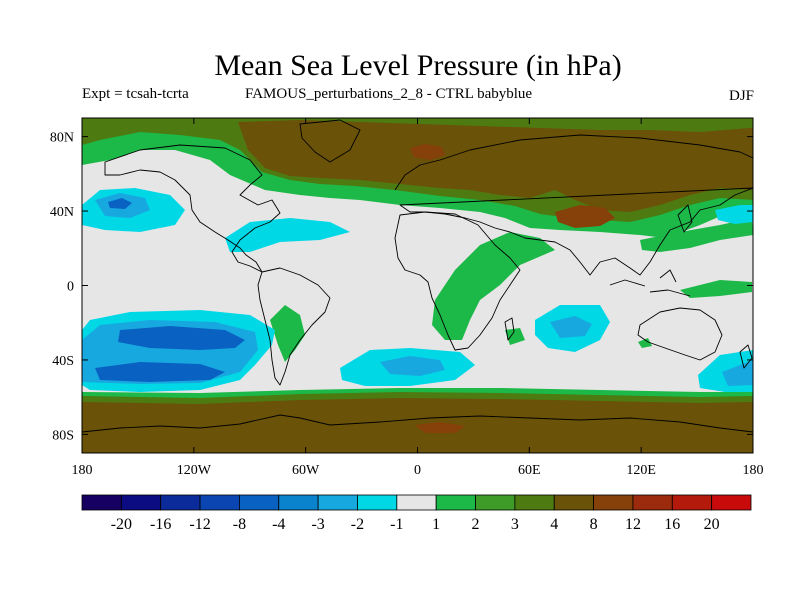  What do you see at coordinates (529, 470) in the screenshot?
I see `x-tick-label: 60E` at bounding box center [529, 470].